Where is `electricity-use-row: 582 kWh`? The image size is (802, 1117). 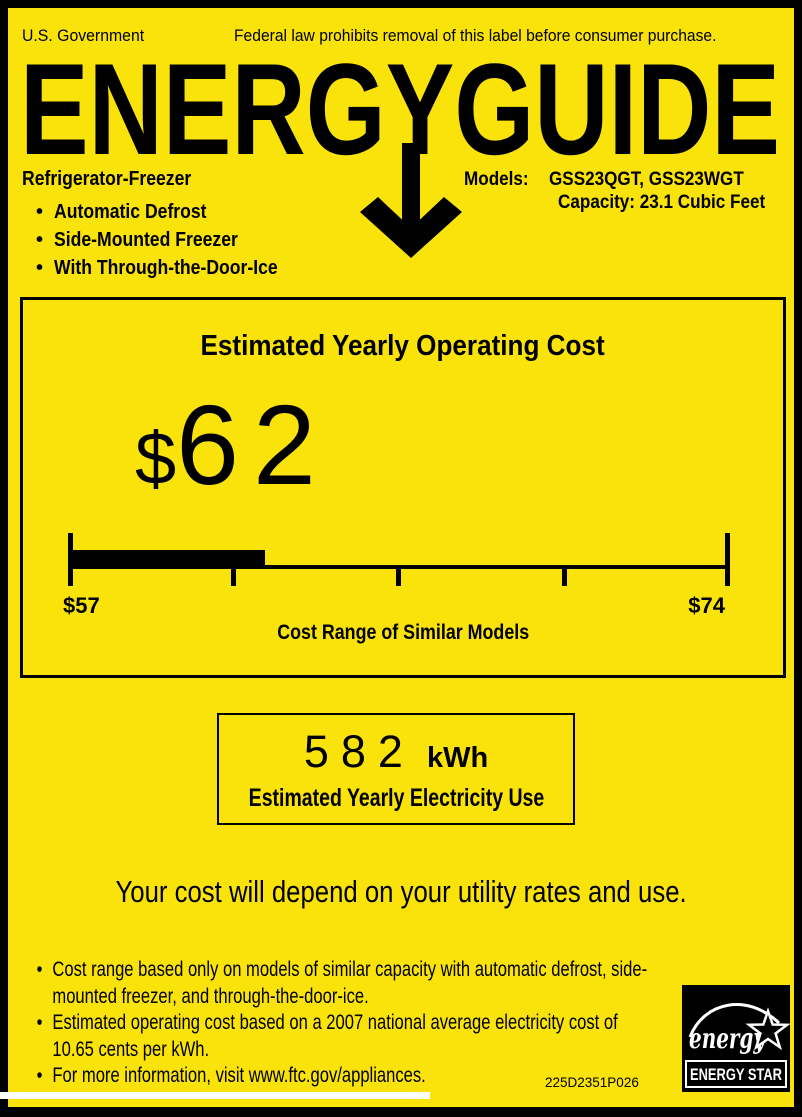 electricity-use-row: 582 kWh is located at coordinates (396, 752).